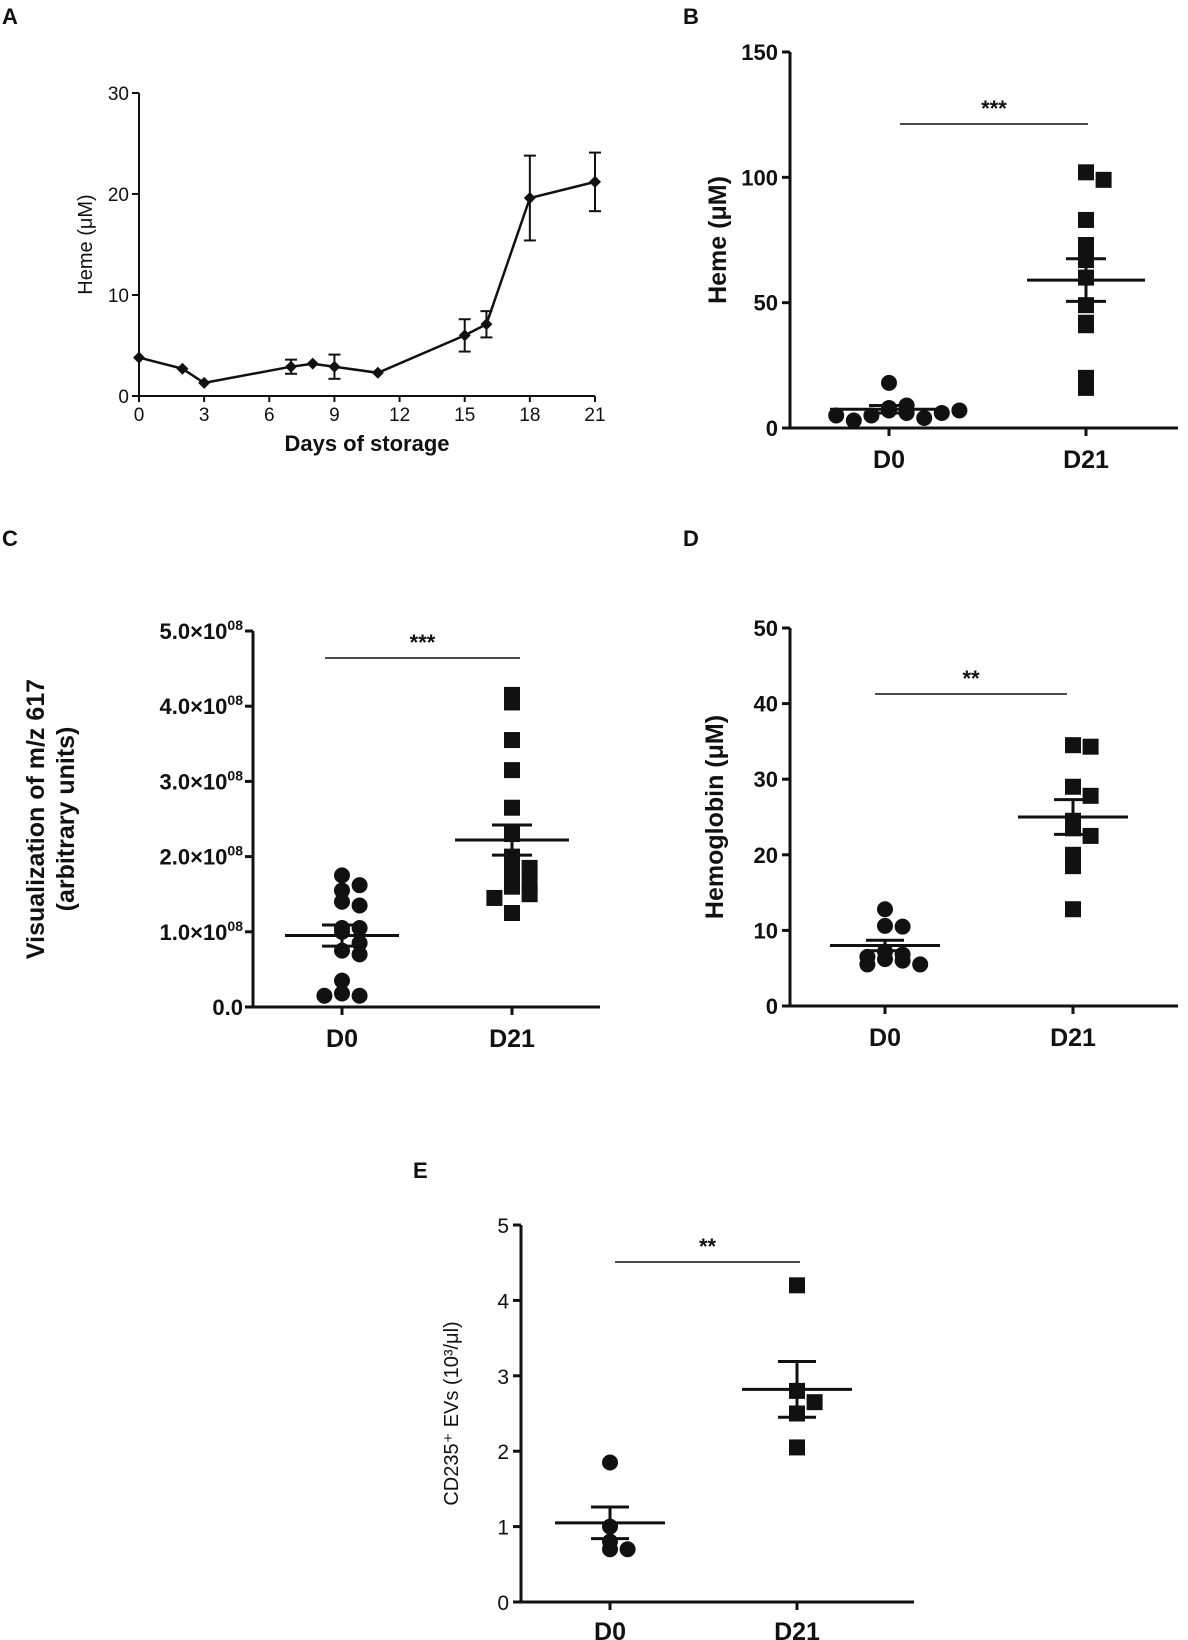 This screenshot has width=1188, height=1640. What do you see at coordinates (677, 1427) in the screenshot?
I see `panel-e-scatter-chart: 0 1 2 3 4 5 D0 D21 CD235⁺ EVs (10³/μl) **` at bounding box center [677, 1427].